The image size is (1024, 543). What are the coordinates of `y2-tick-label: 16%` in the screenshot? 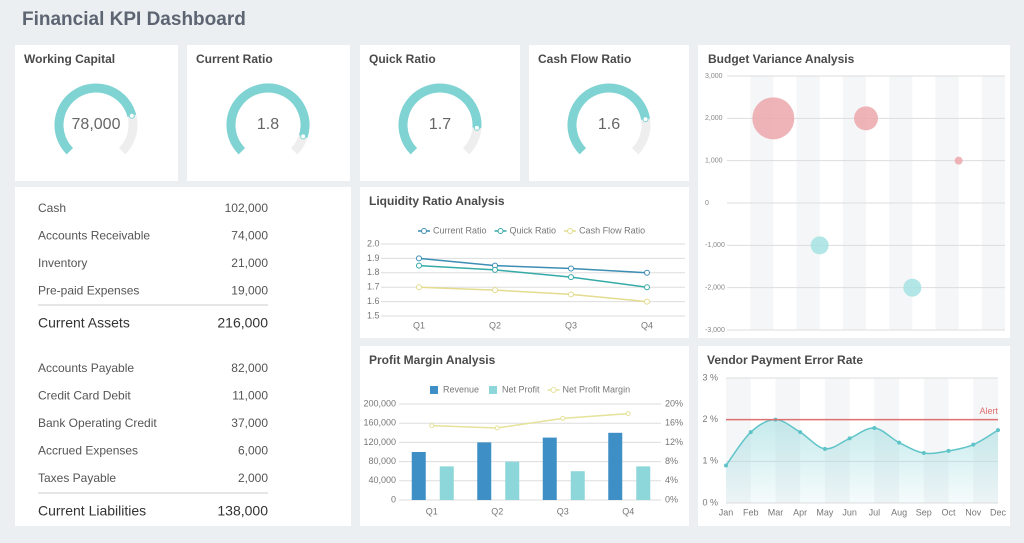 It's located at (674, 423).